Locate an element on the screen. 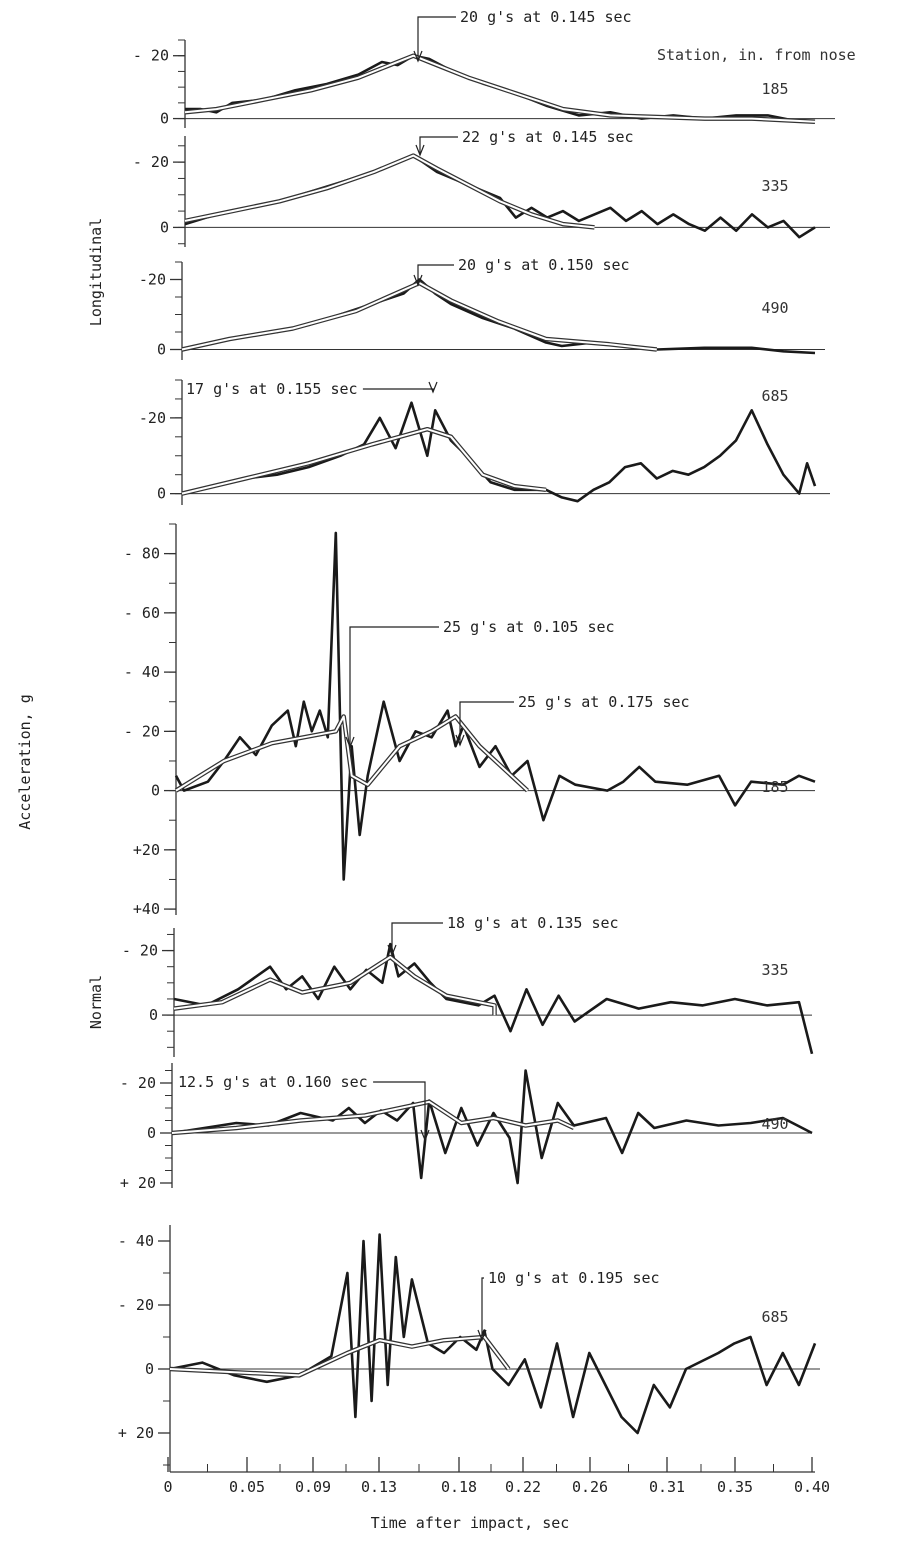 The height and width of the screenshot is (1542, 921). x-tick-label: 0.35 is located at coordinates (735, 1487).